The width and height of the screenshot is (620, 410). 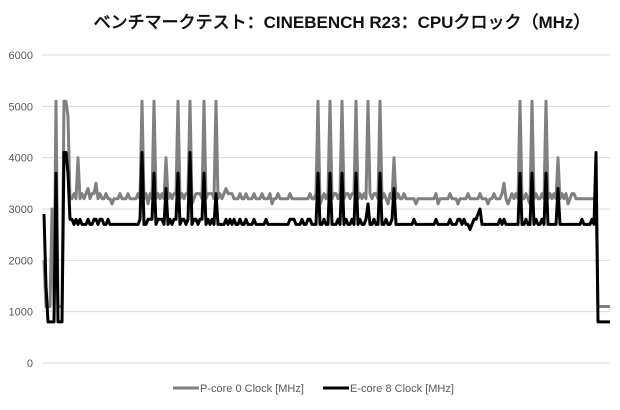 I want to click on chart-title: ベンチマークテスト：CINEBENCH R23：CPUクロック（MHz）, so click(x=342, y=22).